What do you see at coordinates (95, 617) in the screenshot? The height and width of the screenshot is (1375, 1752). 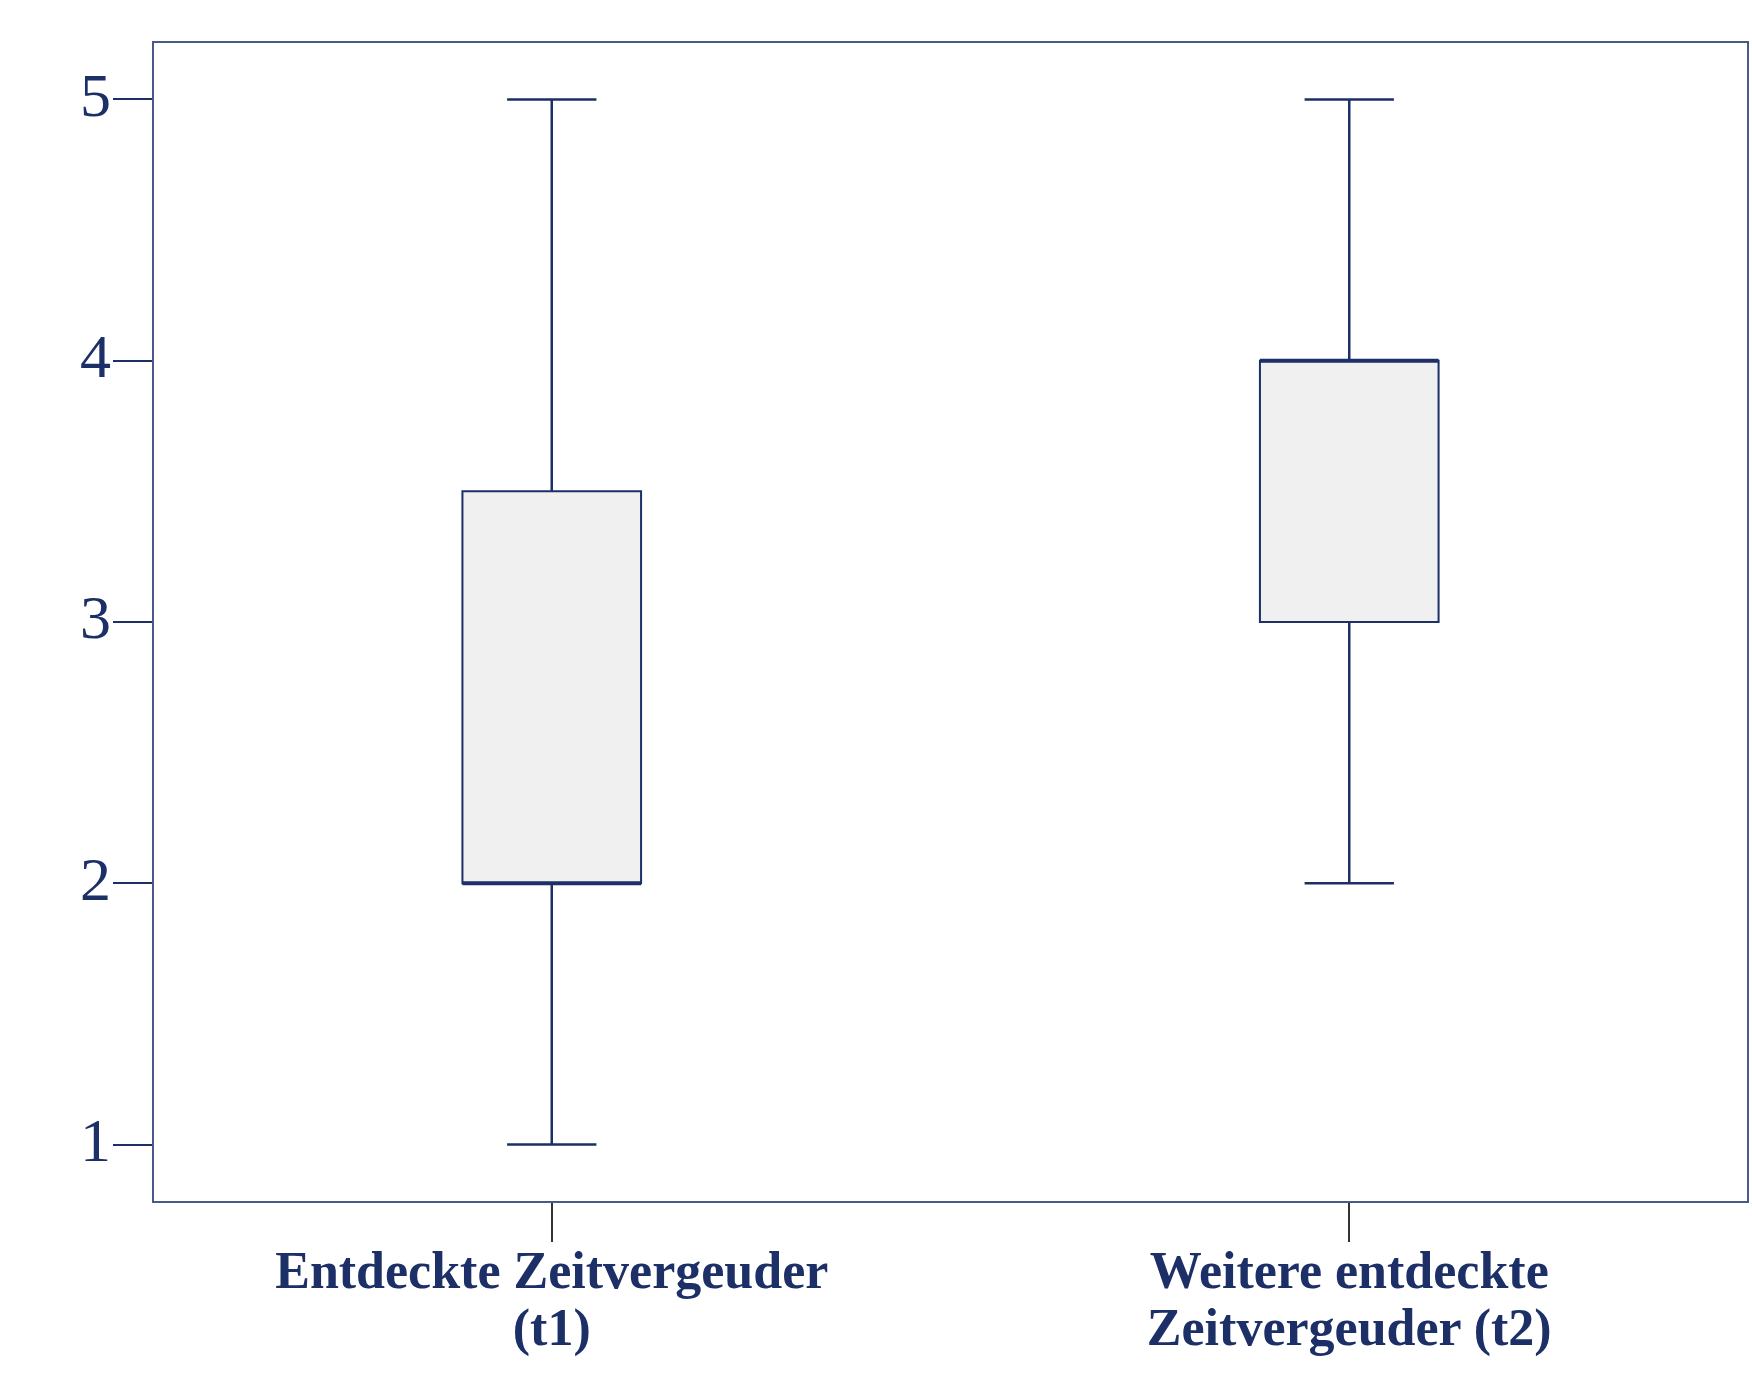 I see `y-tick-label: 3` at bounding box center [95, 617].